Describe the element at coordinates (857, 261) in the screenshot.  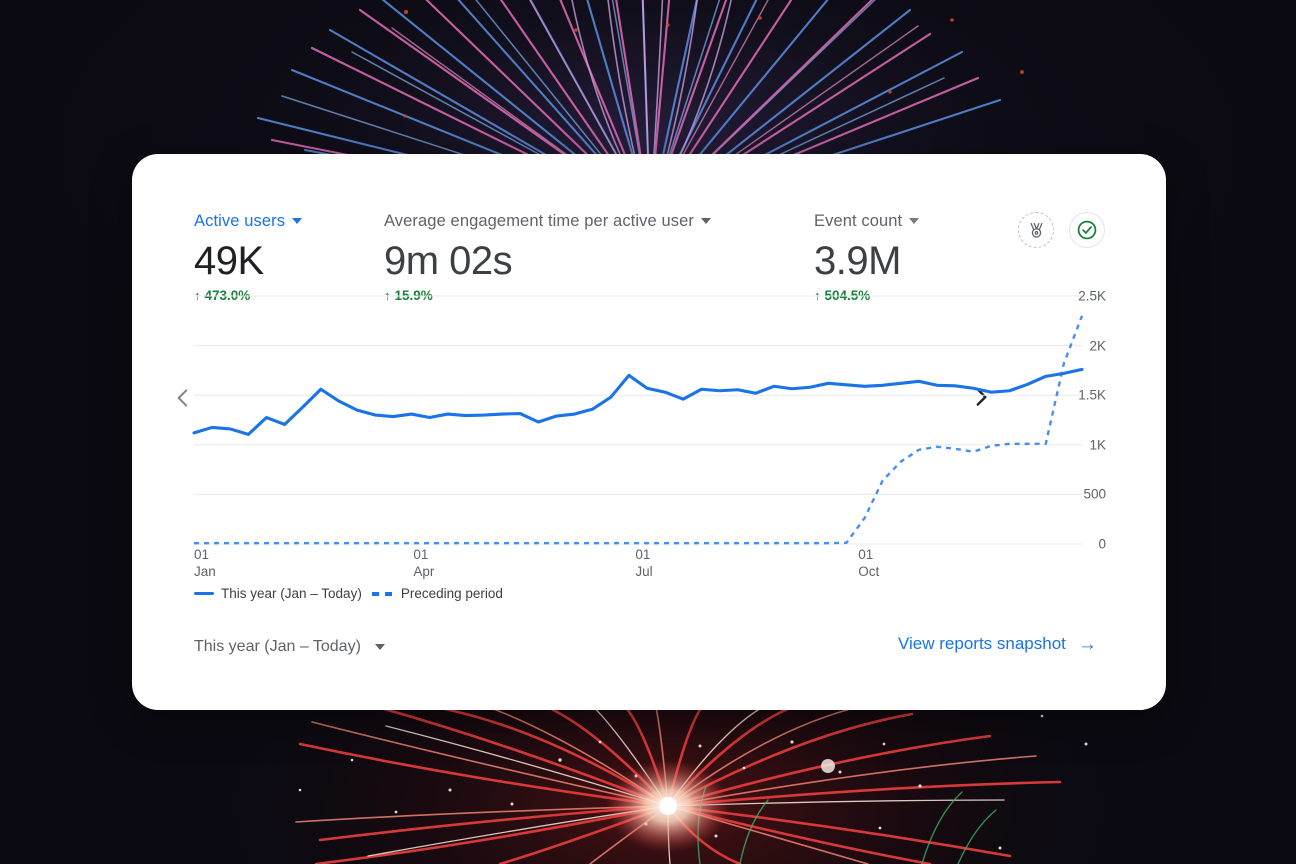
I see `metric-value: 3.9M` at that location.